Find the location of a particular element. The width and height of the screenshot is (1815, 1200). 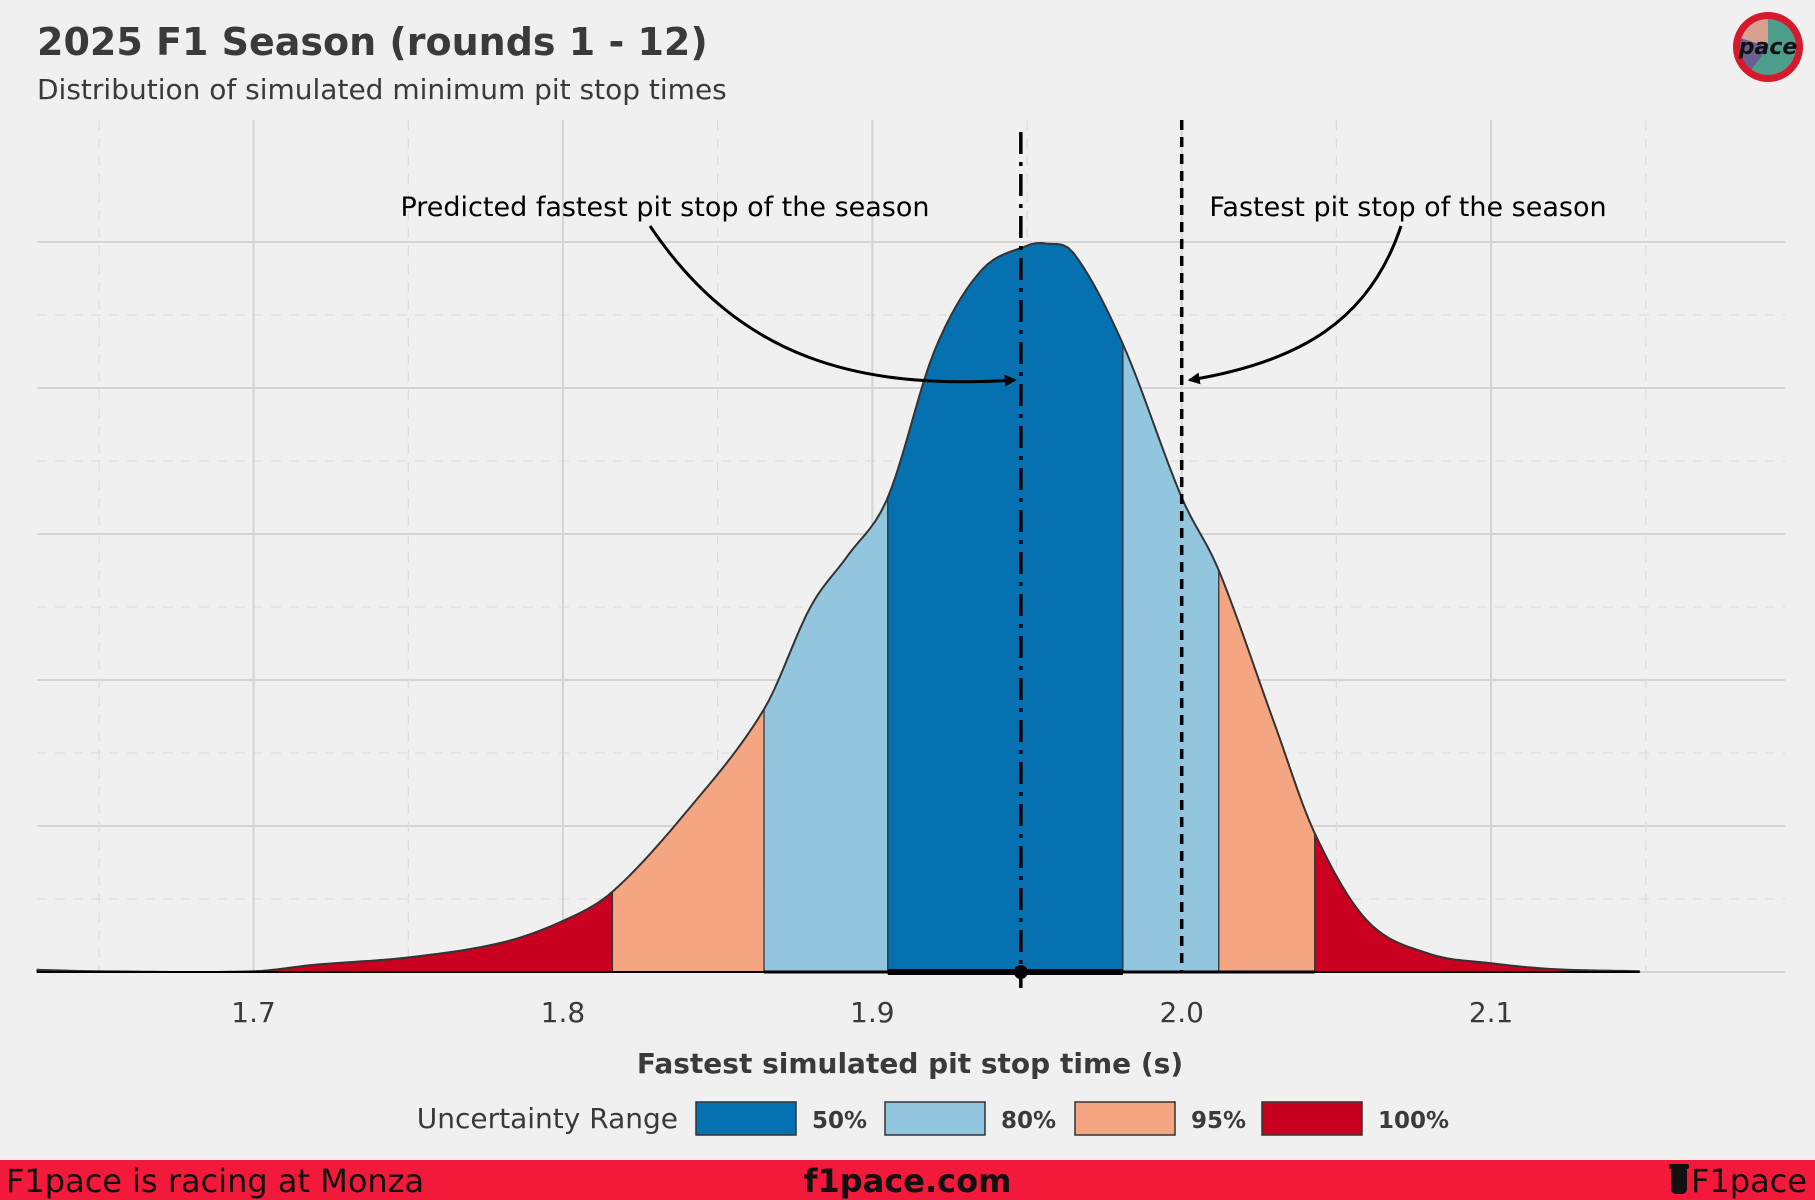

x-tick-label: 2.0 is located at coordinates (1181, 1012).